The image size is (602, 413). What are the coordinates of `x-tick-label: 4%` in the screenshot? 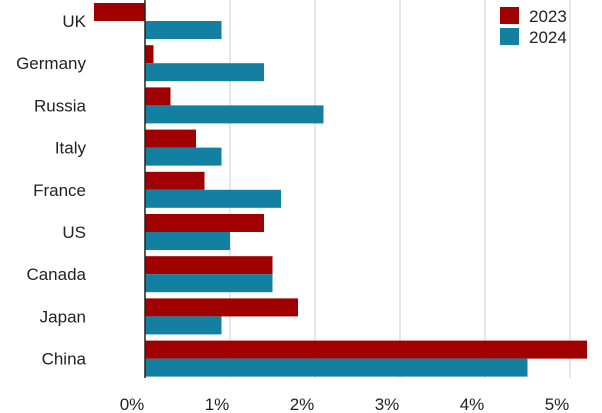 It's located at (472, 404).